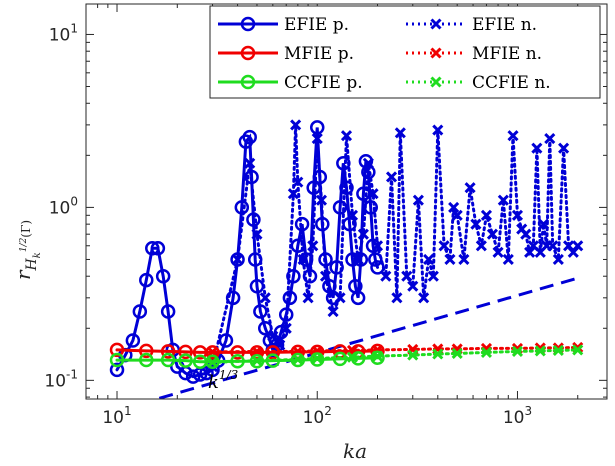 The height and width of the screenshot is (466, 615). What do you see at coordinates (286, 54) in the screenshot?
I see `legend-item: MFIE p.` at bounding box center [286, 54].